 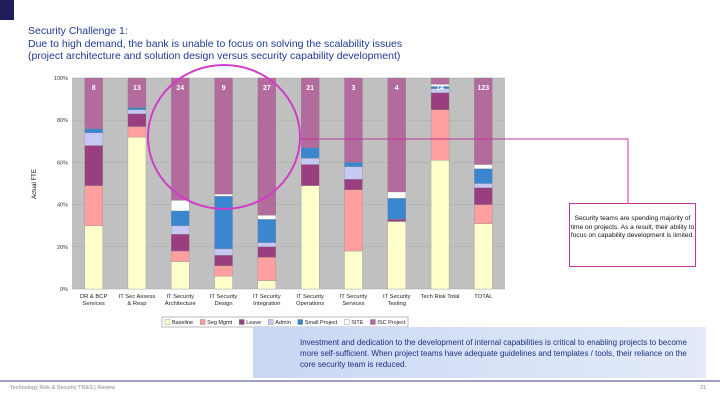 I want to click on bar-total: 13, so click(x=137, y=88).